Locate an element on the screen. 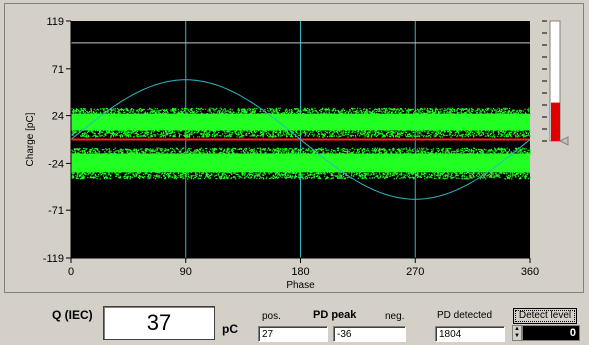  detect-level-spinner: ▲ ▼ is located at coordinates (517, 333).